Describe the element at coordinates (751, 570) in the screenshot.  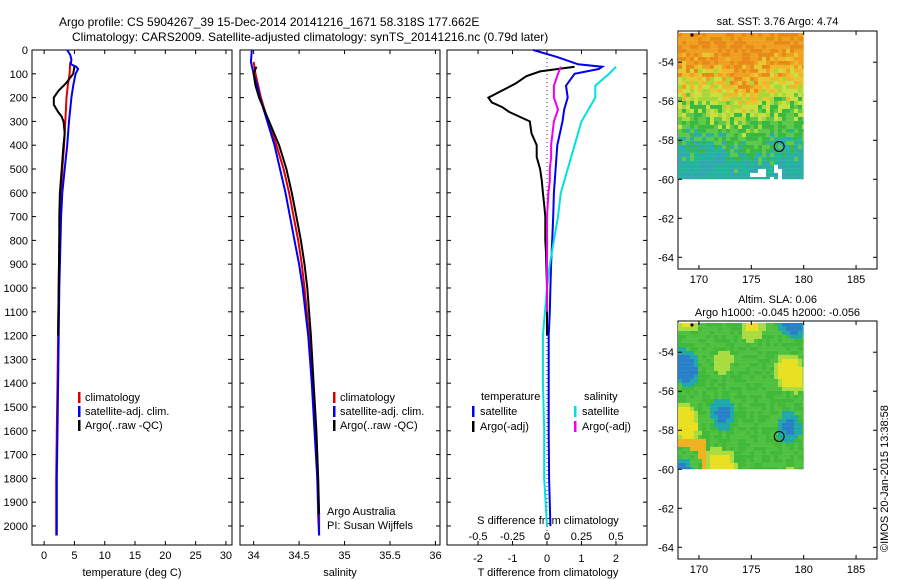
I see `x-tick-label: 175` at that location.